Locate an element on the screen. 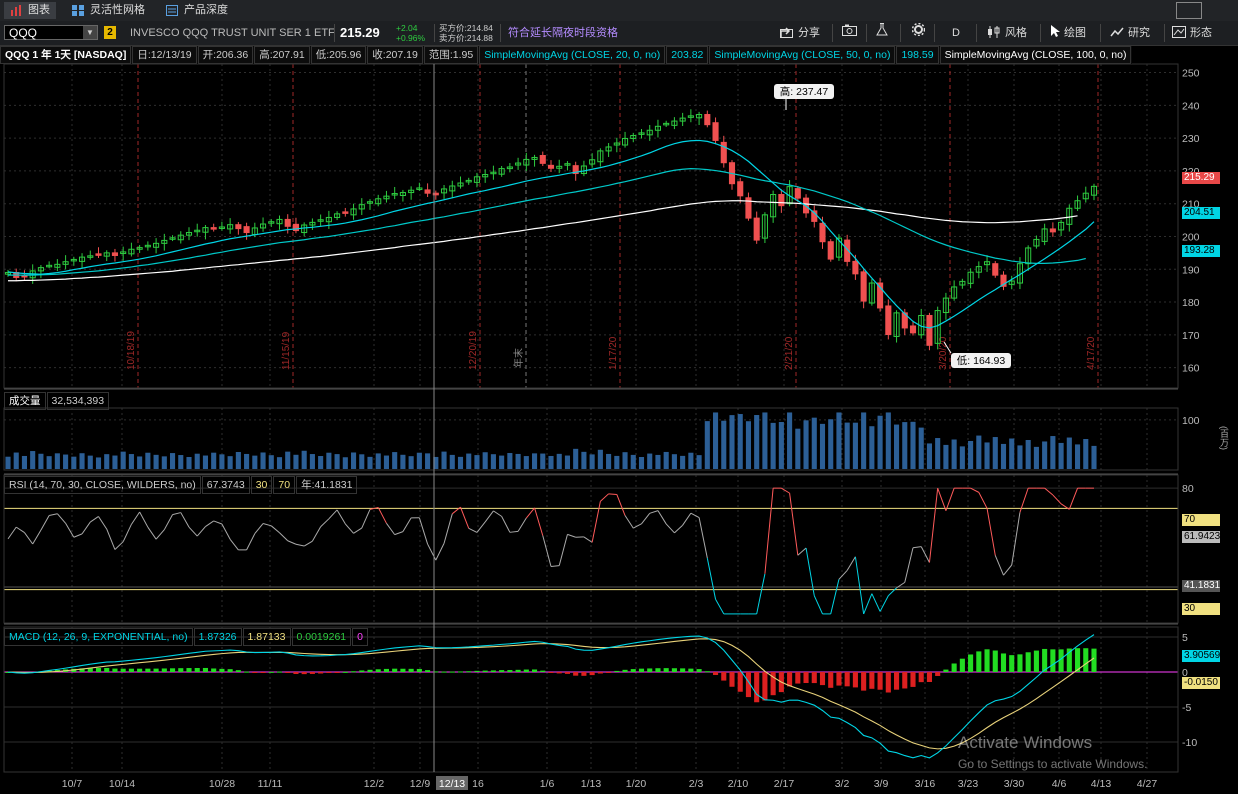 This screenshot has height=794, width=1238. drawings-button: 绘图 is located at coordinates (1068, 33).